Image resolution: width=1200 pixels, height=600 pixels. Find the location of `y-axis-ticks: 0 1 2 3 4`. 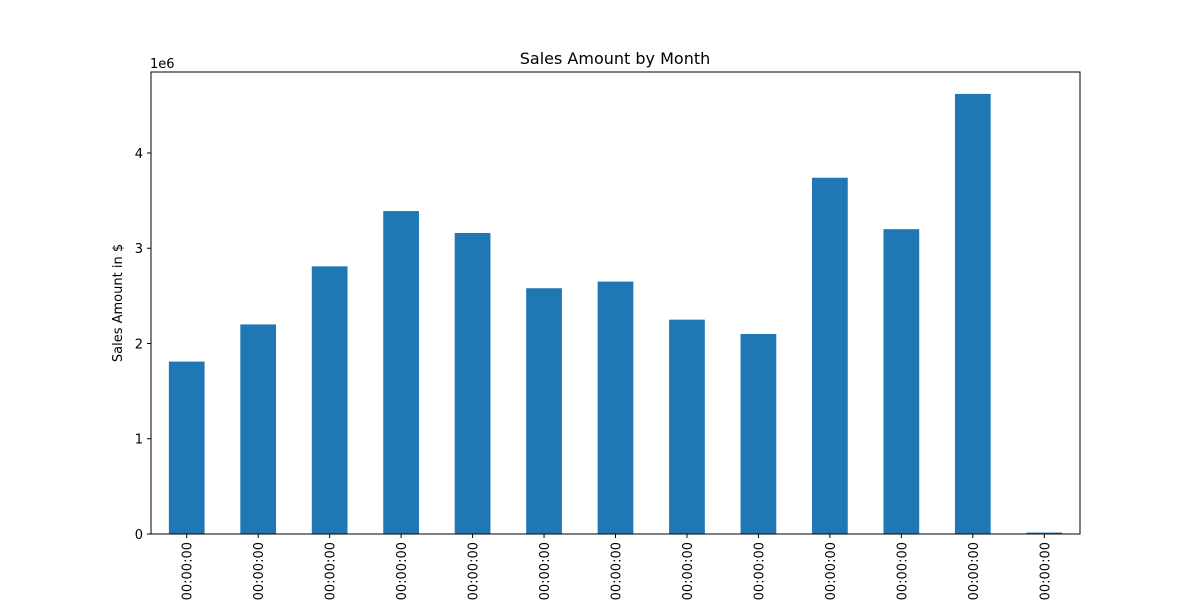

y-axis-ticks: 0 1 2 3 4 is located at coordinates (143, 345).